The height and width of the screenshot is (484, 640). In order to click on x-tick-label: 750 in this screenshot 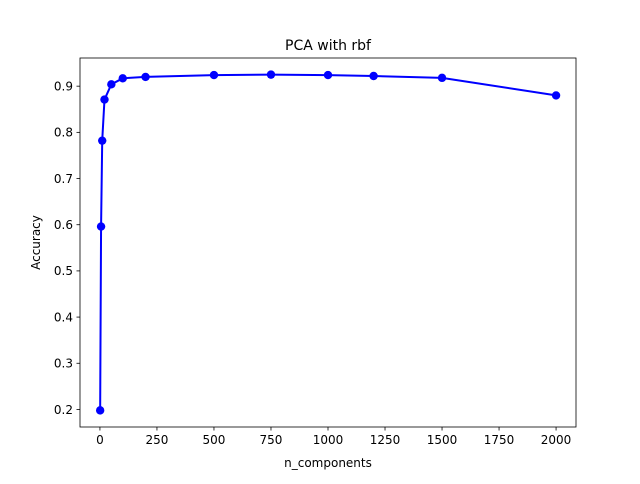, I will do `click(271, 440)`.